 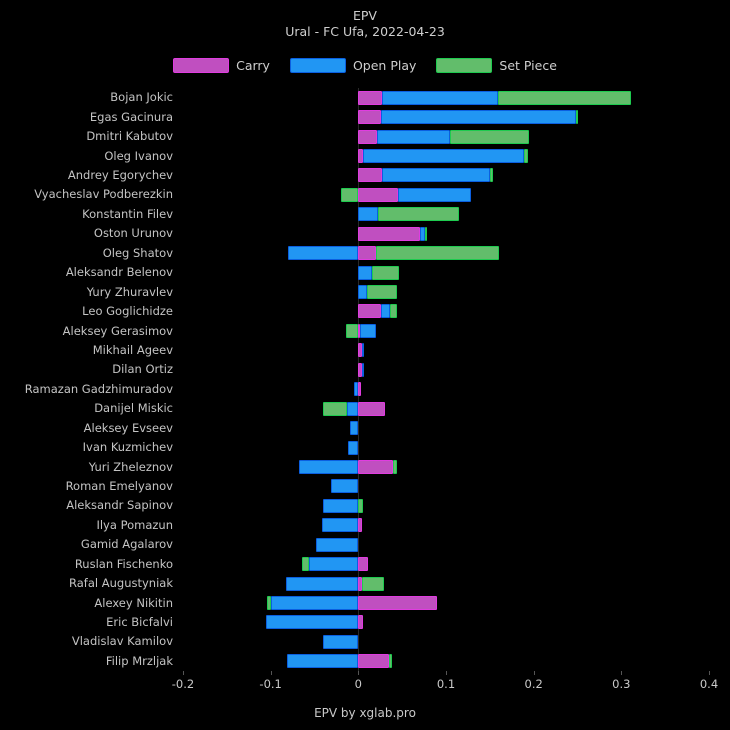 What do you see at coordinates (352, 65) in the screenshot?
I see `legend-item-open-play: Open Play` at bounding box center [352, 65].